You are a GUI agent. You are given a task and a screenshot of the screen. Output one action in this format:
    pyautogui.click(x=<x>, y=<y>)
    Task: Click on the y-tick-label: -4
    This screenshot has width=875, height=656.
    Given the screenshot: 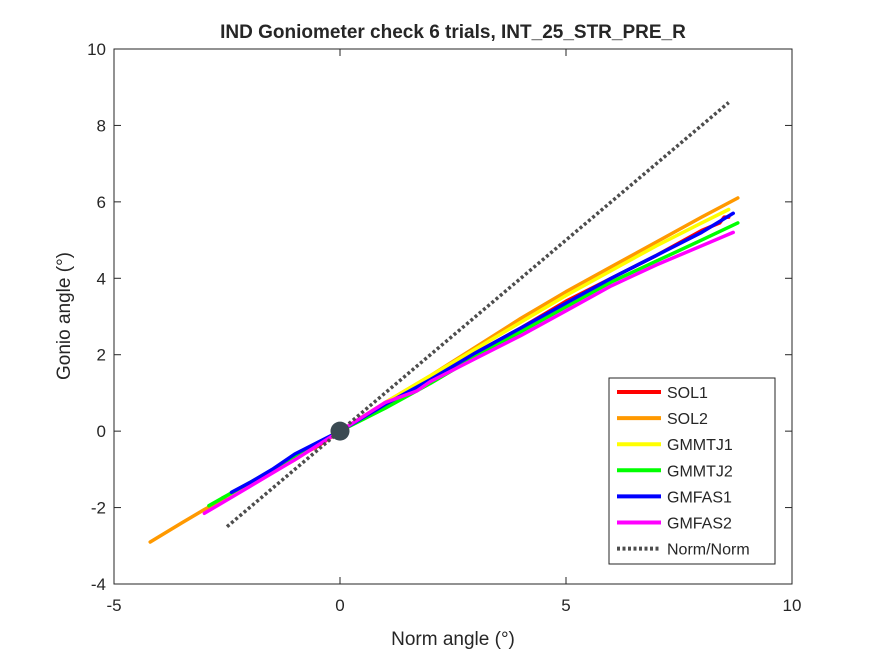 What is the action you would take?
    pyautogui.click(x=98, y=584)
    